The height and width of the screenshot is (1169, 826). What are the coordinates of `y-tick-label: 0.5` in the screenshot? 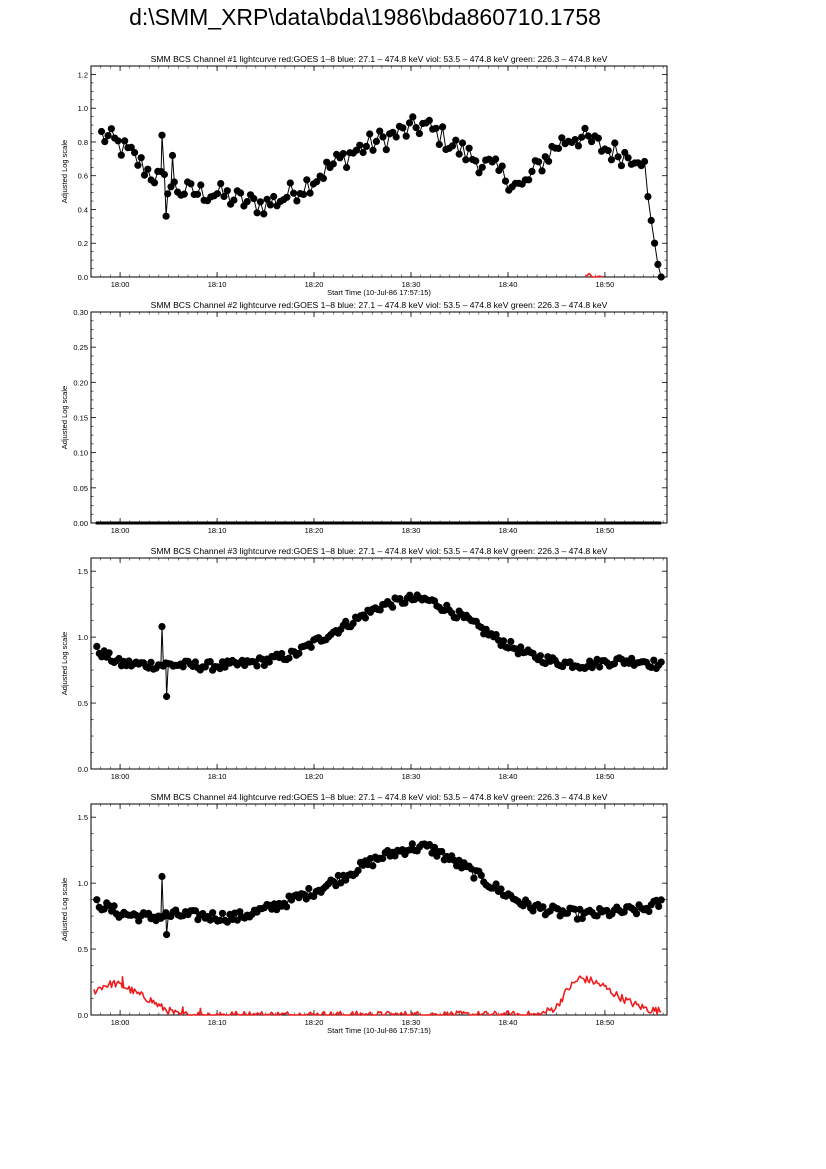 It's located at (83, 703).